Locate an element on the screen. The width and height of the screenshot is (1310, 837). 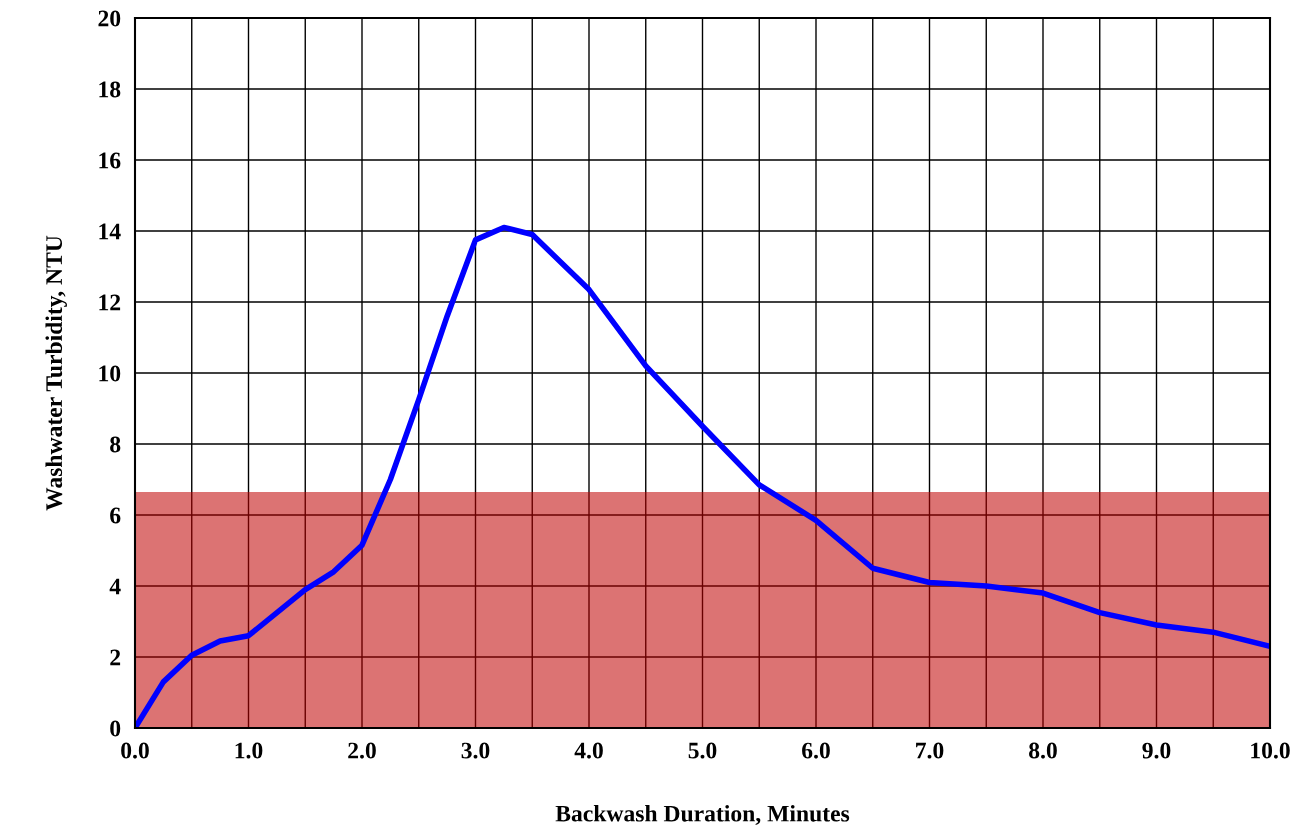
x-tick-label: 3.0 is located at coordinates (475, 750).